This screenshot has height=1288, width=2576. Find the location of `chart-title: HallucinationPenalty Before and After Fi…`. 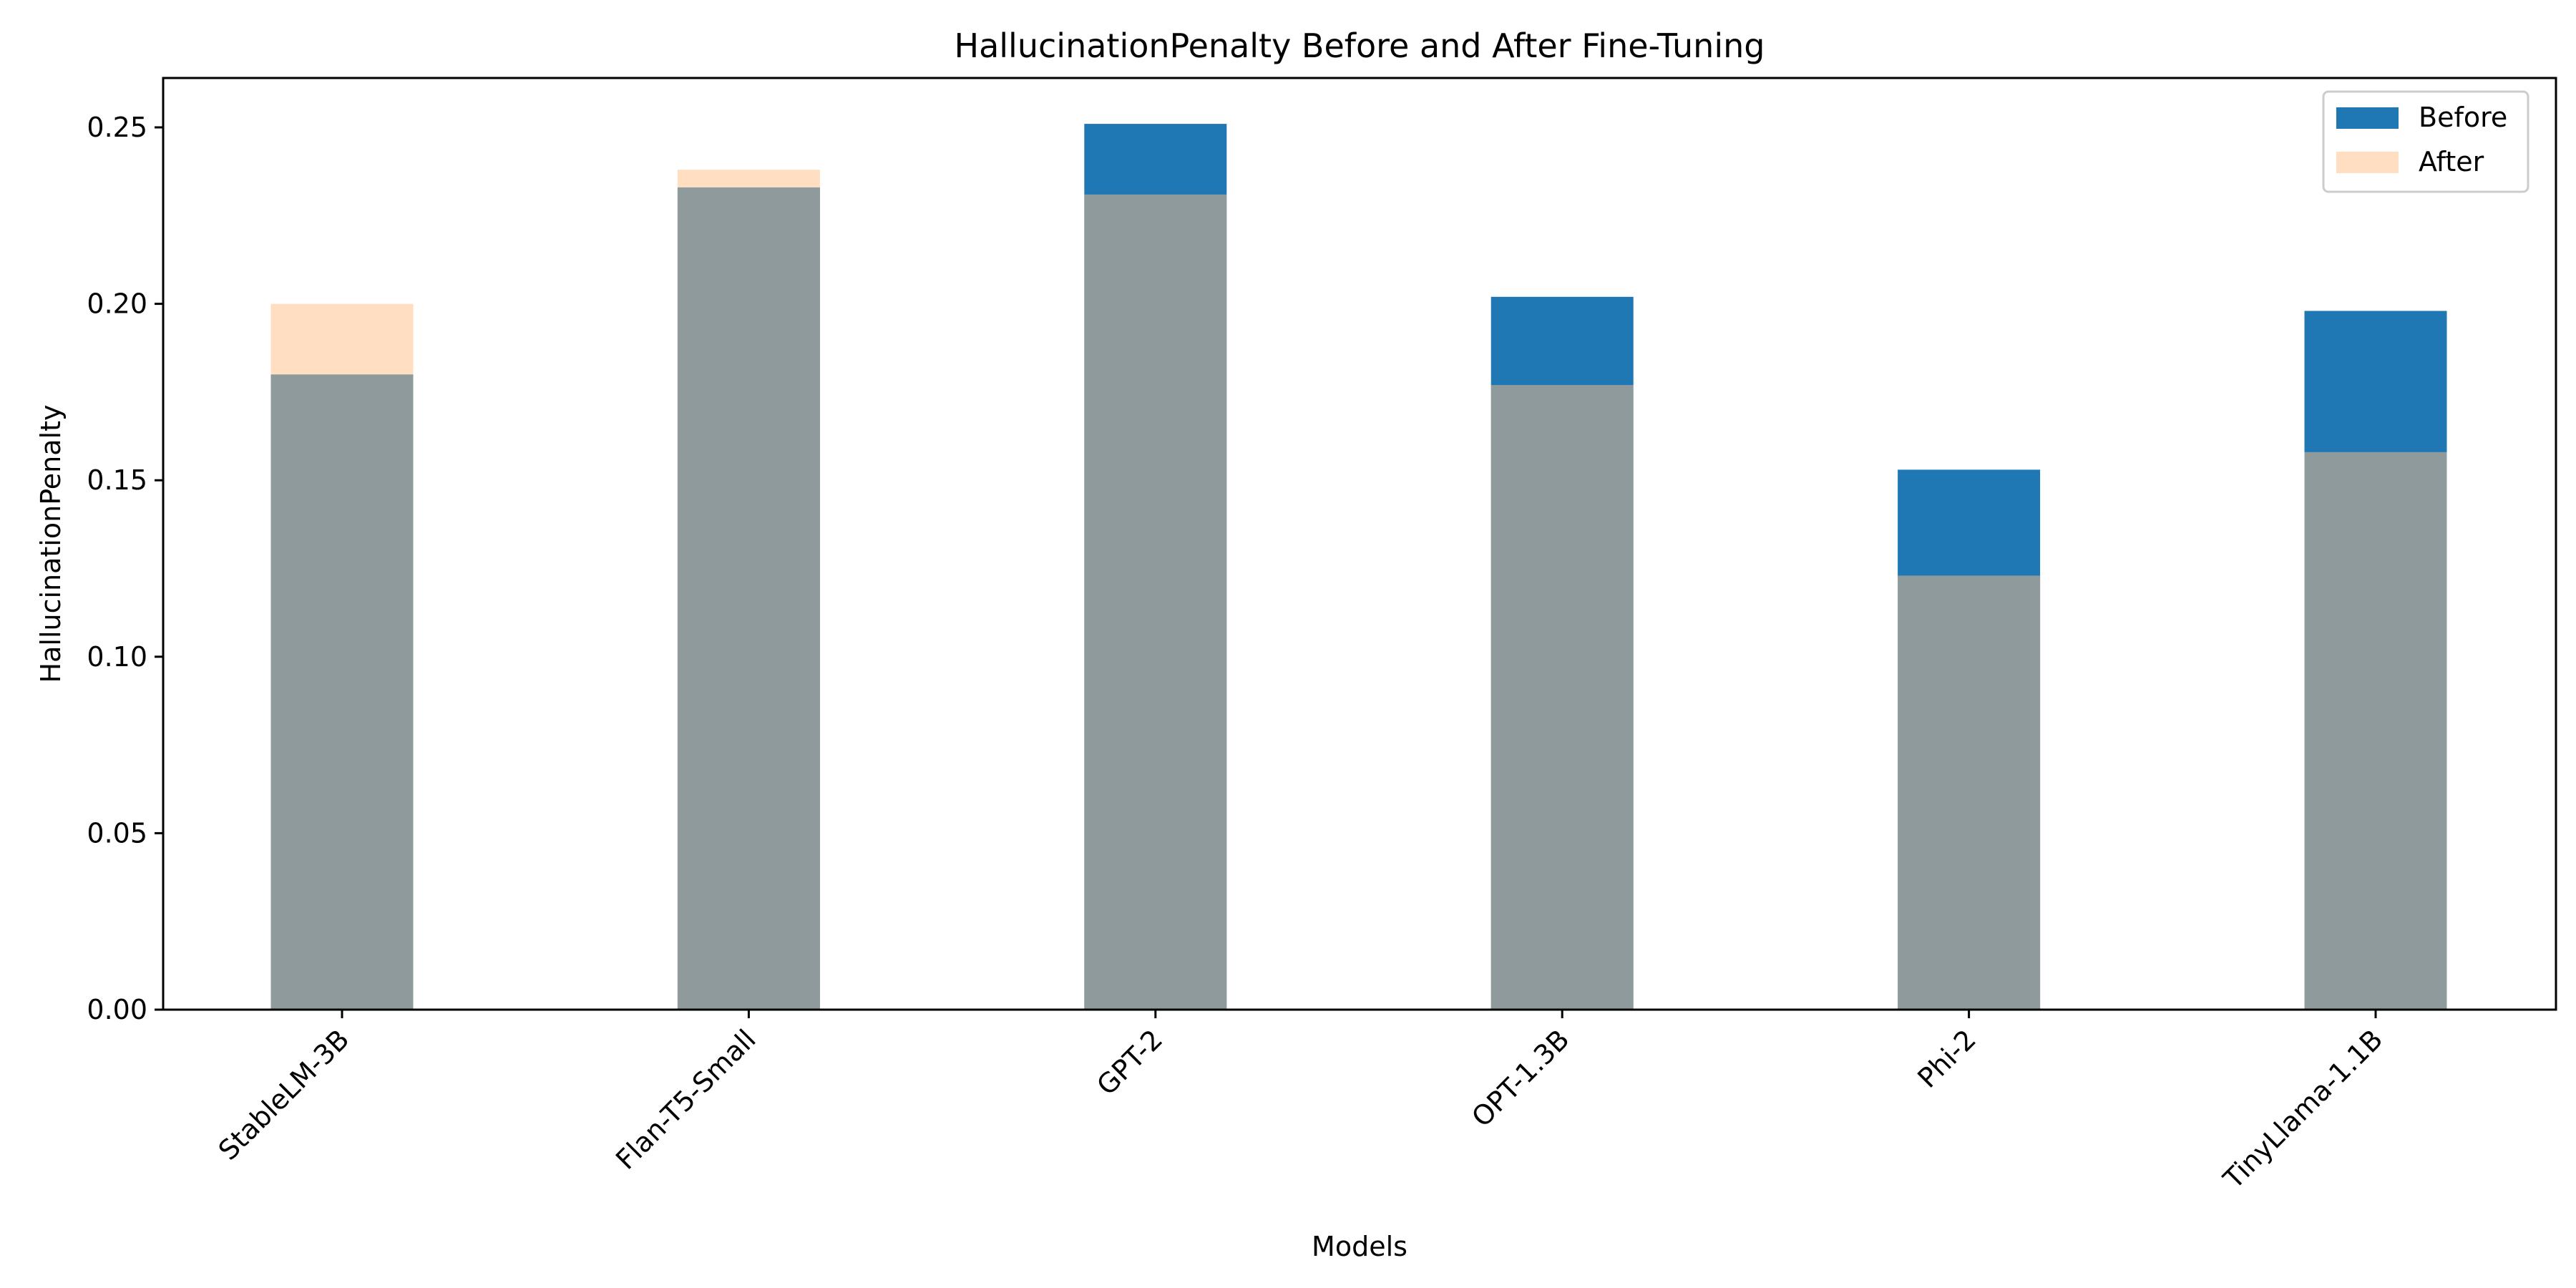

chart-title: HallucinationPenalty Before and After Fi… is located at coordinates (1360, 45).